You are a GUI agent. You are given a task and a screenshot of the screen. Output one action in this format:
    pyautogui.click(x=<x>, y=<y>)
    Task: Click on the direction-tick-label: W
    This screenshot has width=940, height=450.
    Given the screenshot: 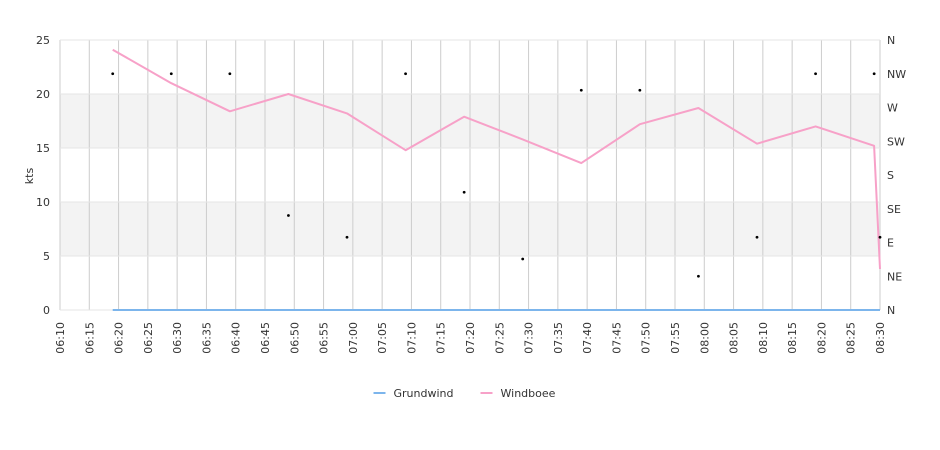 What is the action you would take?
    pyautogui.click(x=892, y=108)
    